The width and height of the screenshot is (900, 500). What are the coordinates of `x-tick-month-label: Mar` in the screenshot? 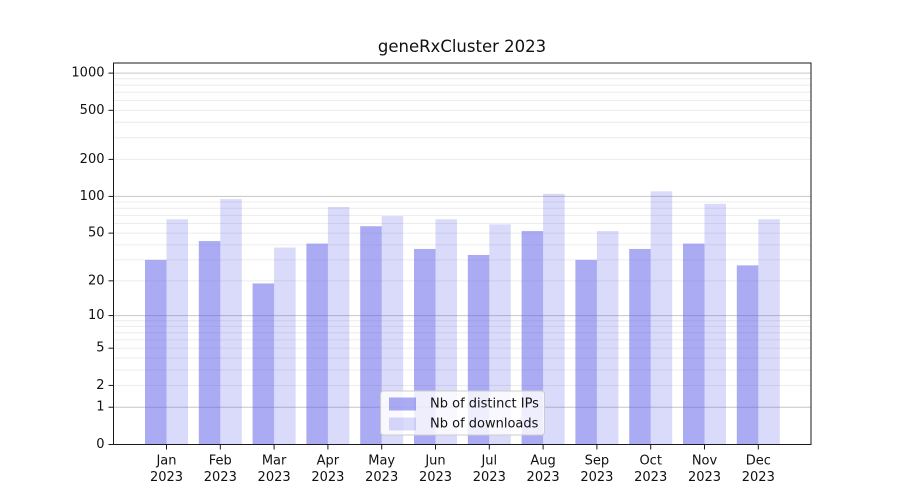 It's located at (274, 461).